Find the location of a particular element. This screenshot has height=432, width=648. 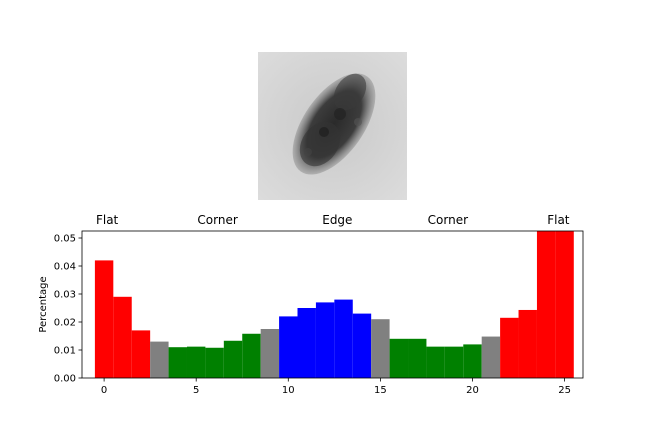

y-tick-label: 0.05 is located at coordinates (65, 239).